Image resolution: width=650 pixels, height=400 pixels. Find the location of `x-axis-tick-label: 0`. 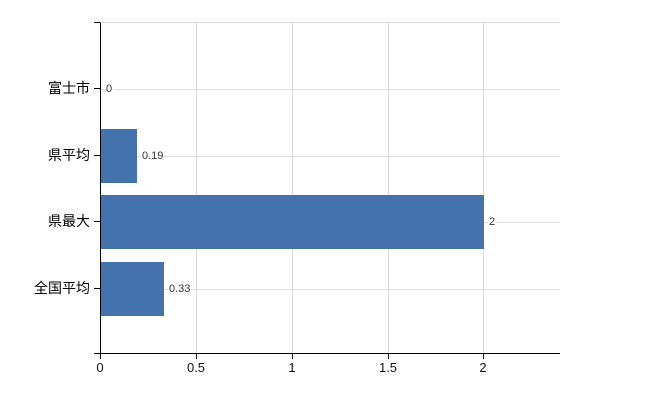

x-axis-tick-label: 0 is located at coordinates (100, 367).